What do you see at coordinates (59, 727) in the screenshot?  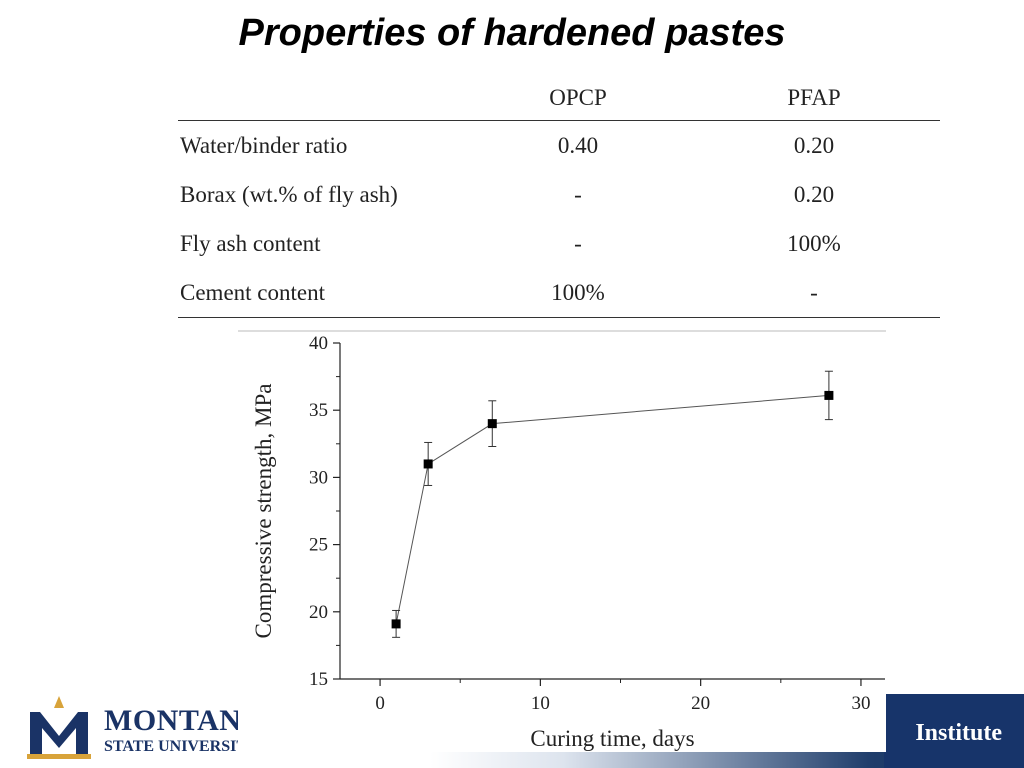 I see `university-m-icon` at bounding box center [59, 727].